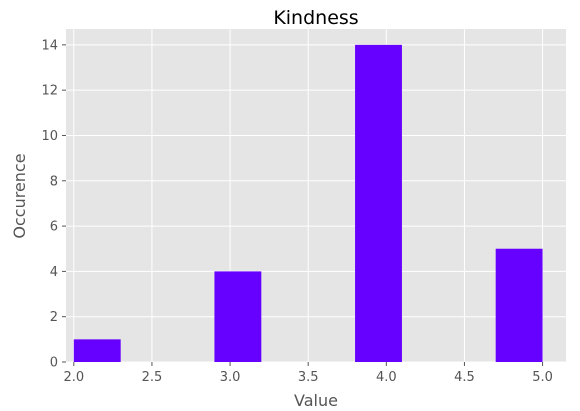  Describe the element at coordinates (73, 377) in the screenshot. I see `x-tick-label: 2.0` at that location.